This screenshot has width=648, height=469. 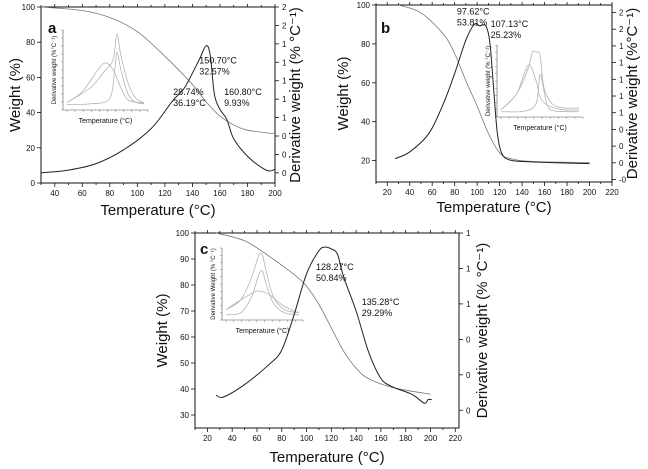 I want to click on y2-axis-title: Derivative weight (%°C⁻¹), so click(x=632, y=93).